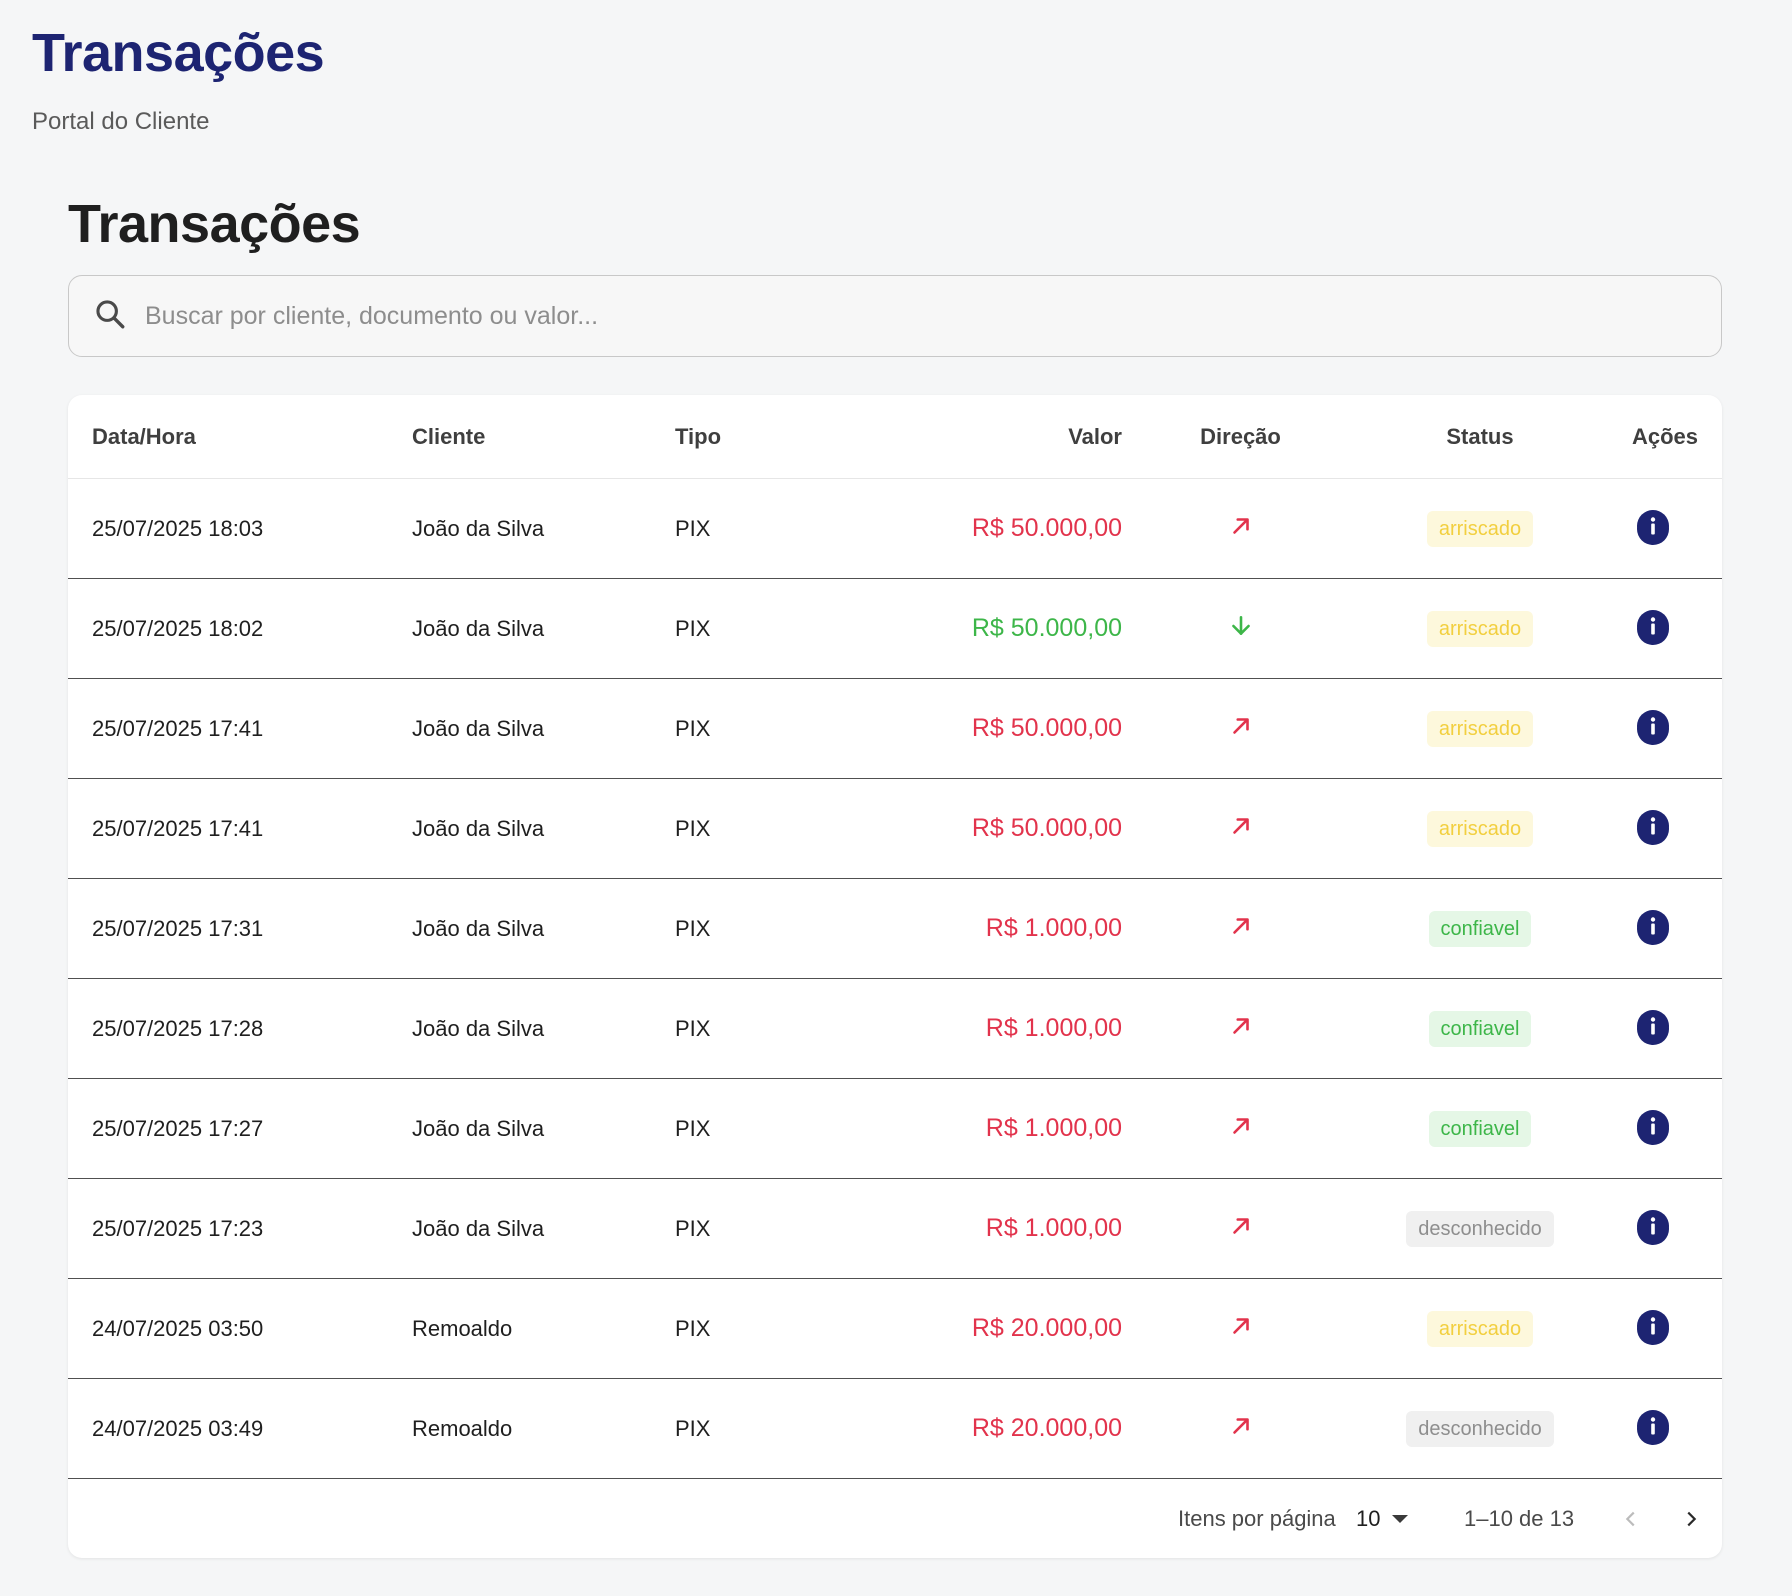  Describe the element at coordinates (478, 928) in the screenshot. I see `cell-client: João da Silva` at that location.